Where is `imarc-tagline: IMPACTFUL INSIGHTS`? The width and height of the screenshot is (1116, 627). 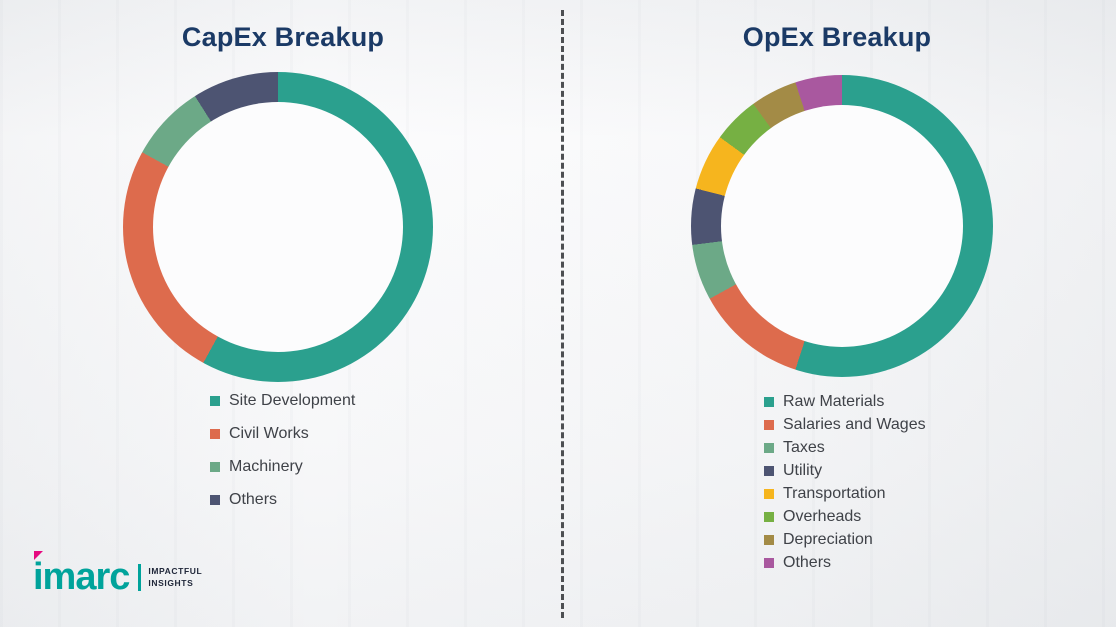
imarc-tagline: IMPACTFUL INSIGHTS is located at coordinates (175, 577).